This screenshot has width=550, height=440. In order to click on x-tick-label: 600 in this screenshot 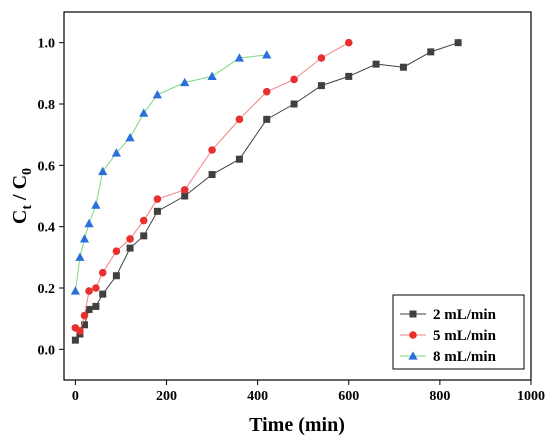, I will do `click(348, 396)`.